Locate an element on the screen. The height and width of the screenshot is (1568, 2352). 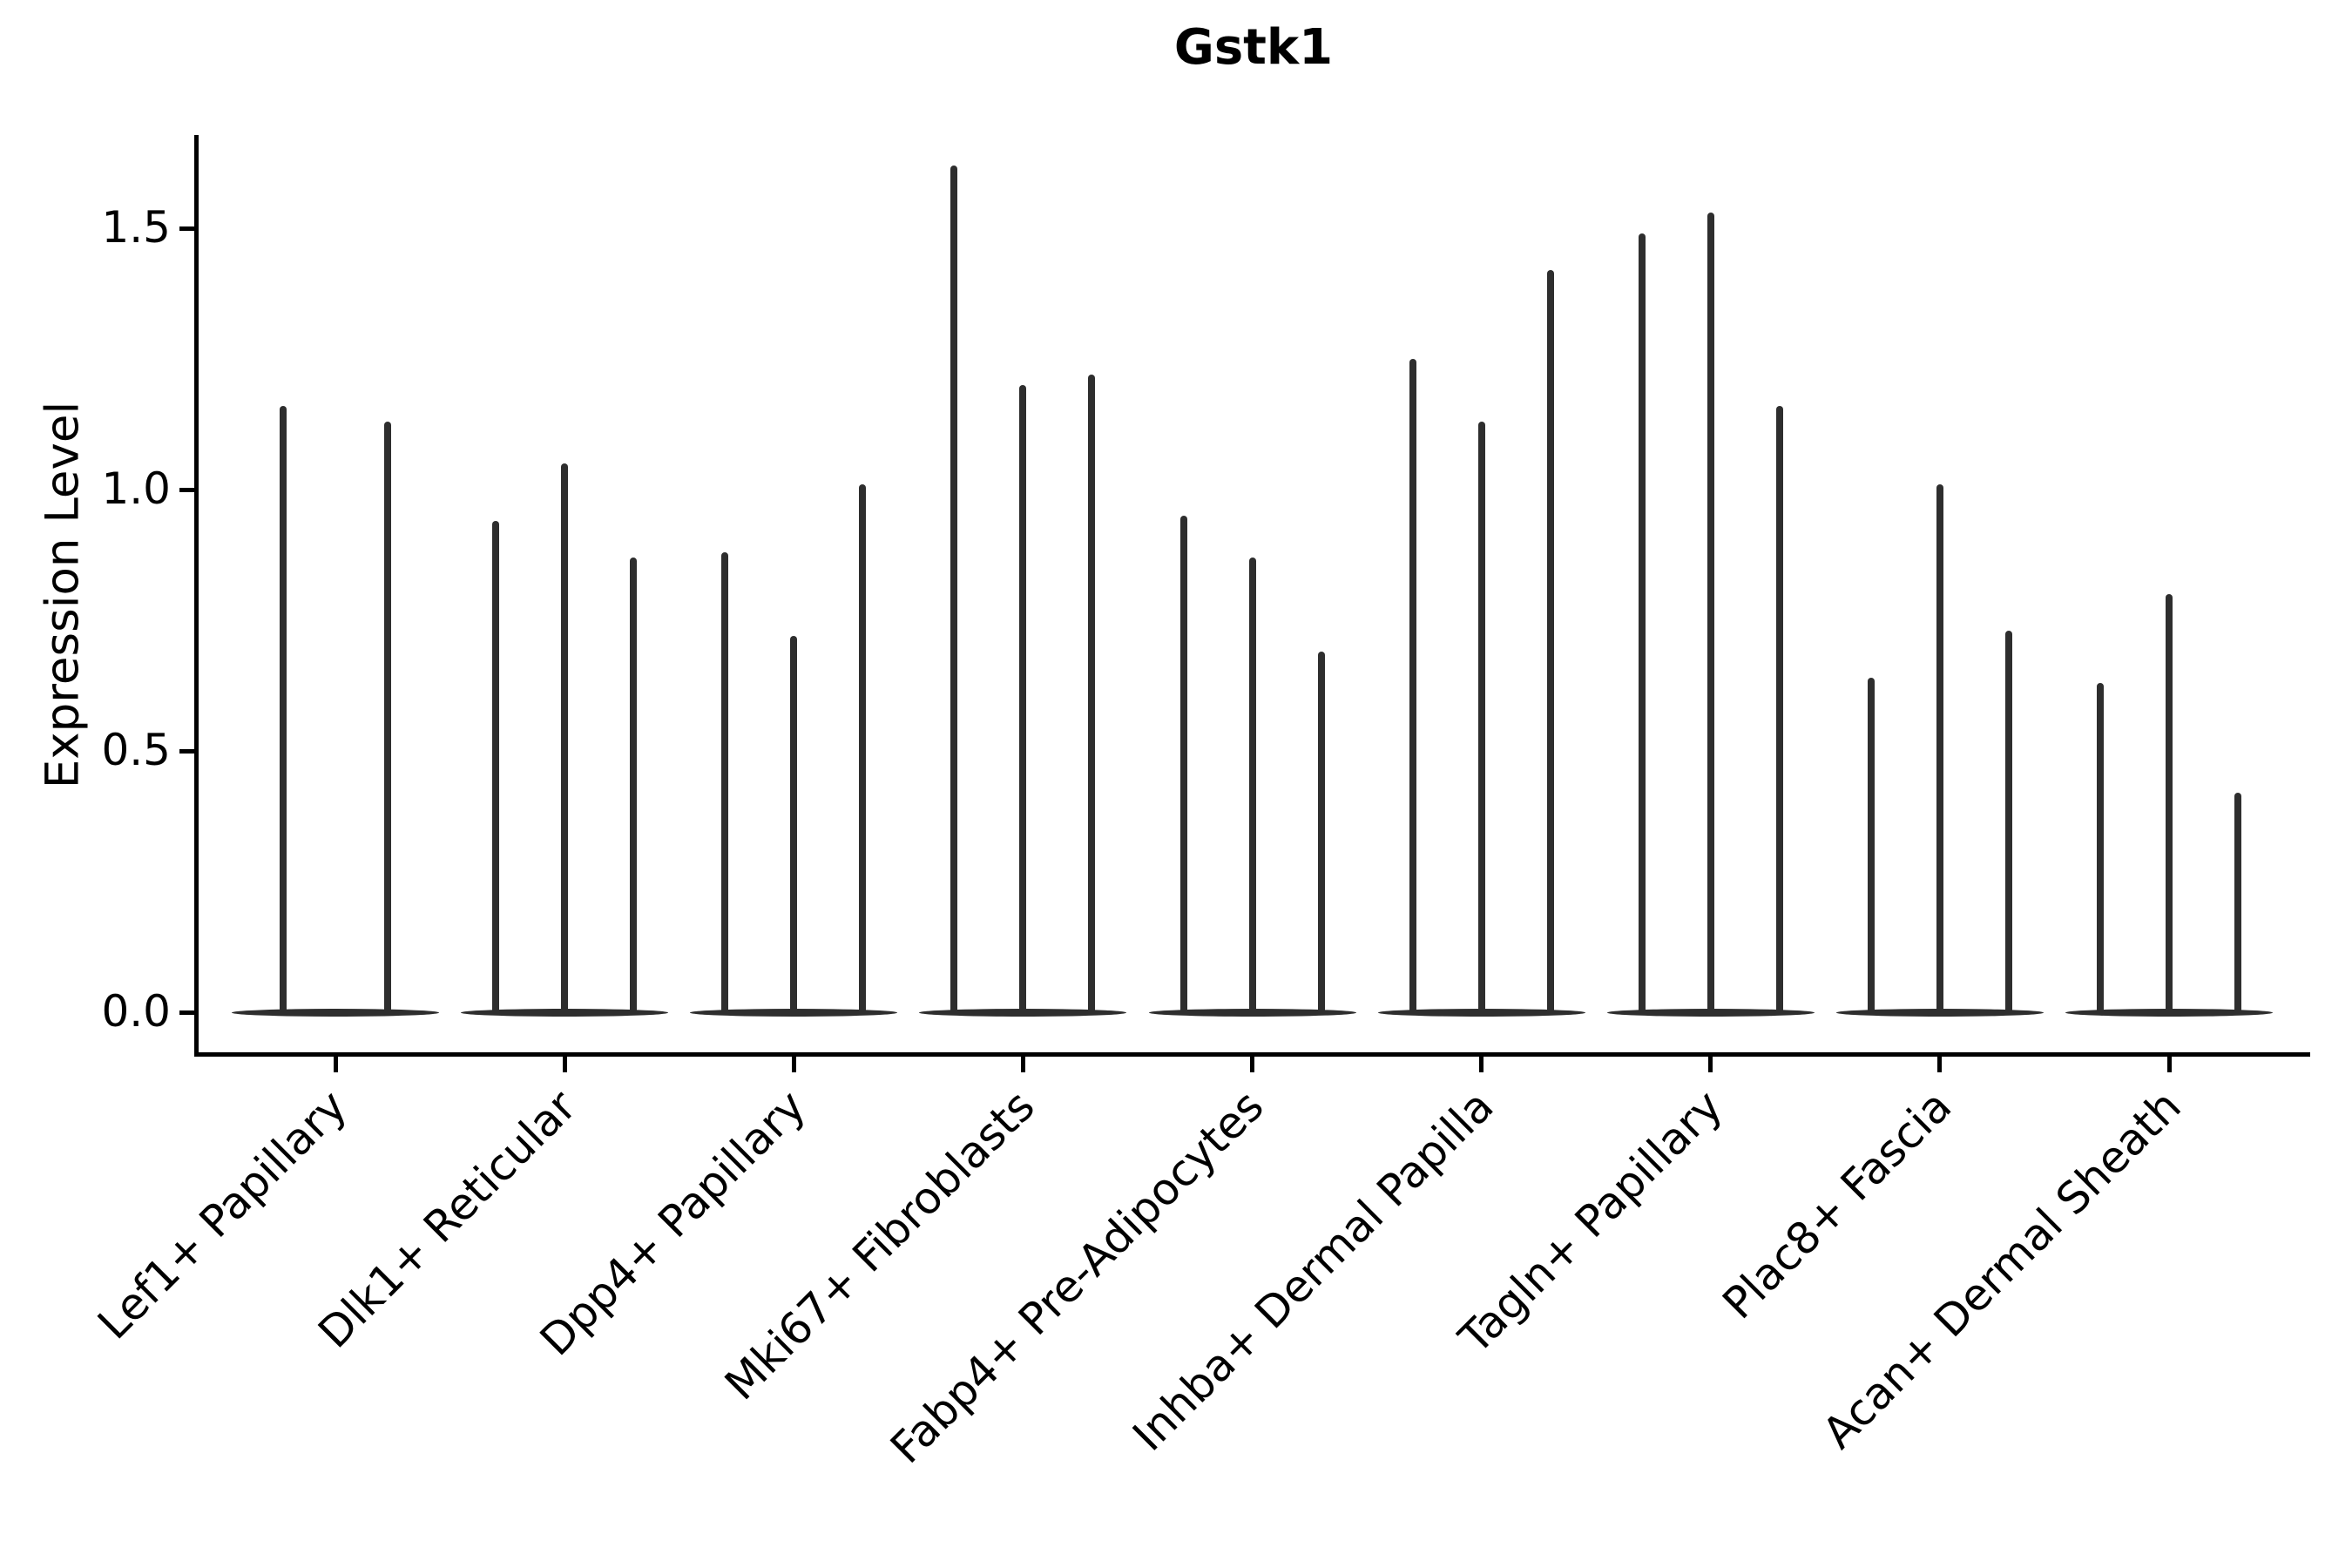
x-axis-spine is located at coordinates (1252, 1054).